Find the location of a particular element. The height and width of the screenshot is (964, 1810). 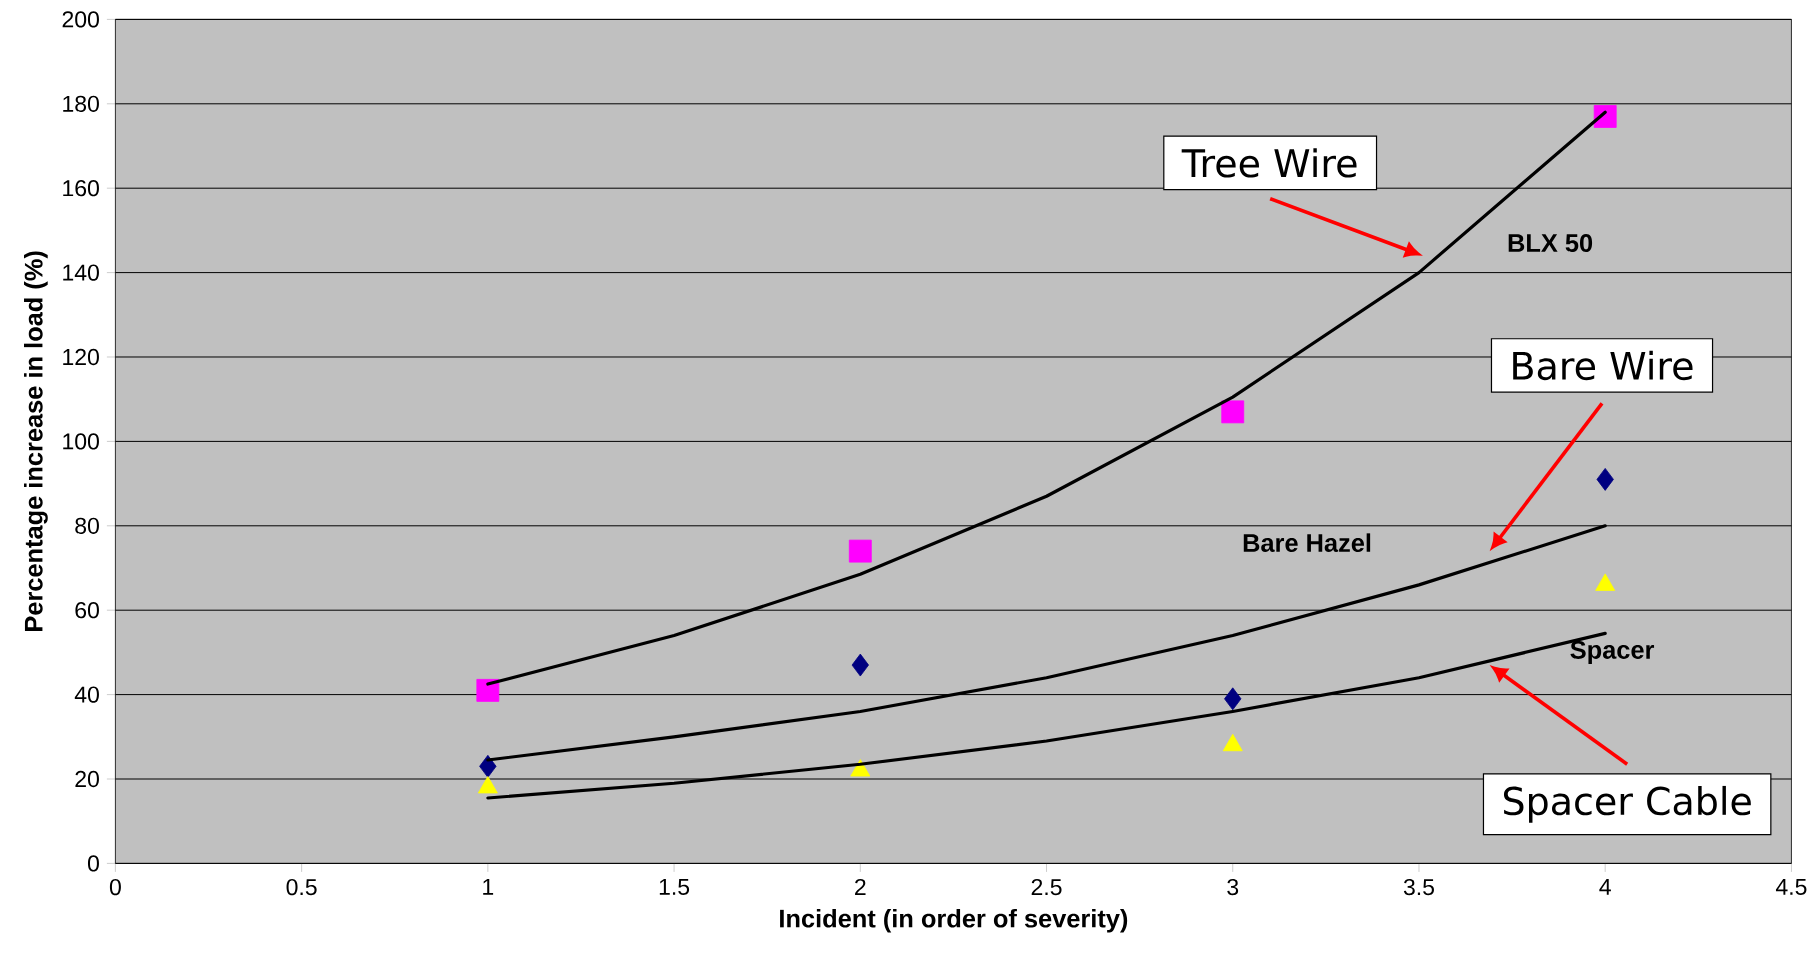

annotation: Spacer is located at coordinates (1612, 652).